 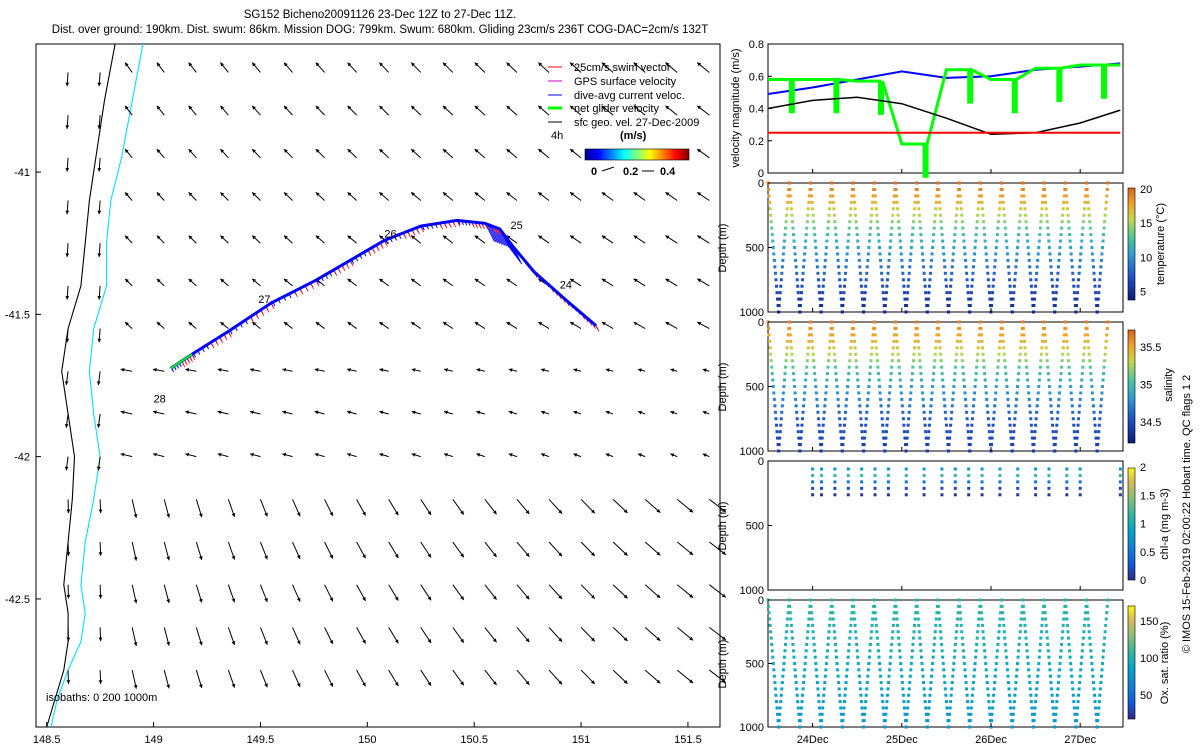 What do you see at coordinates (723, 664) in the screenshot?
I see `oxygen-ylabel: Depth (m)` at bounding box center [723, 664].